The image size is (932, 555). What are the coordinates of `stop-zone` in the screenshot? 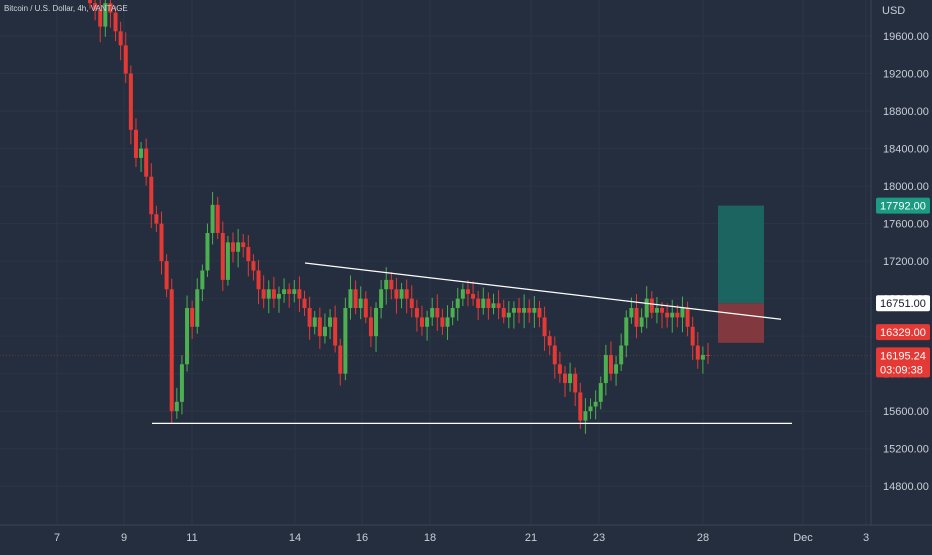 It's located at (741, 323).